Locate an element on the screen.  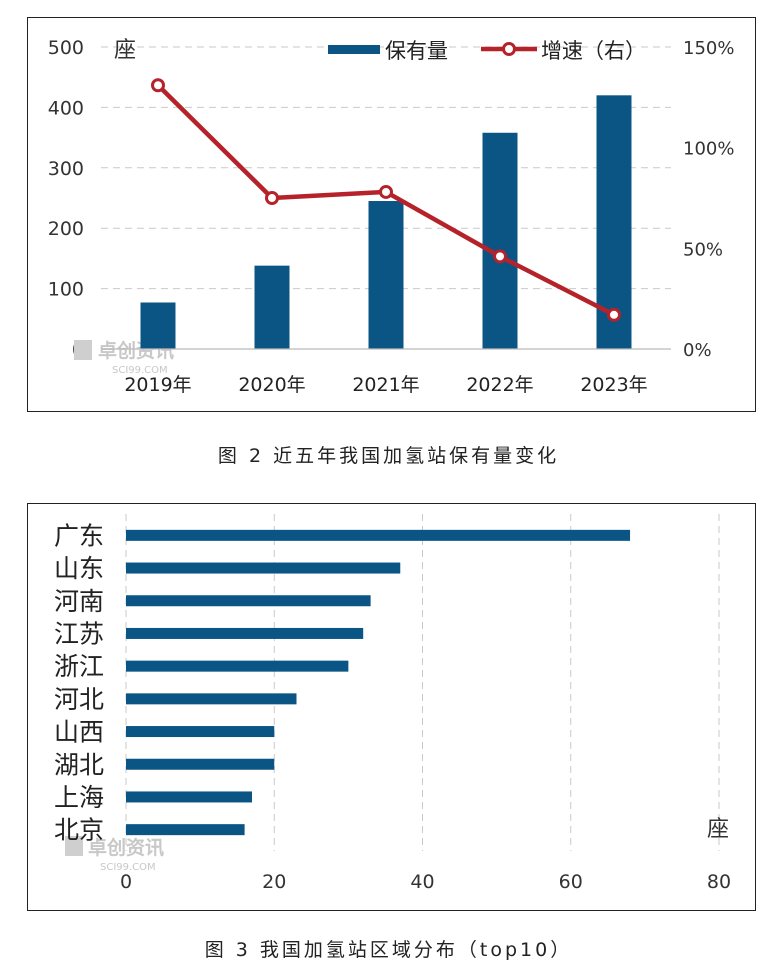
y-tick-label: 100 is located at coordinates (66, 290).